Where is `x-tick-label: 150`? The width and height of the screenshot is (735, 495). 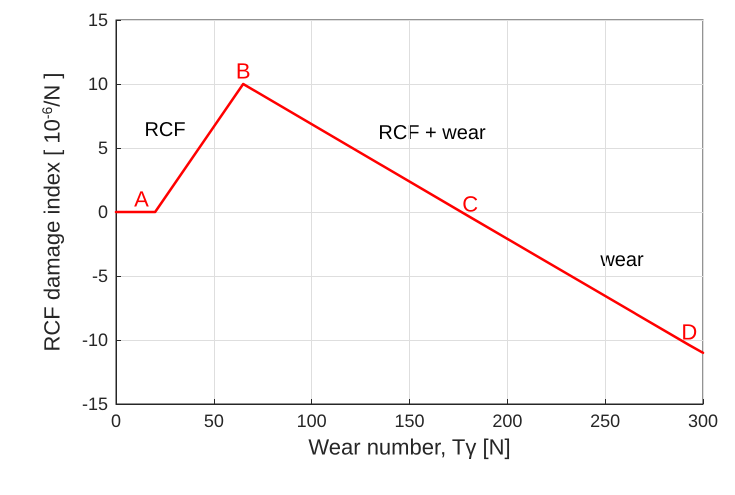 x-tick-label: 150 is located at coordinates (409, 421).